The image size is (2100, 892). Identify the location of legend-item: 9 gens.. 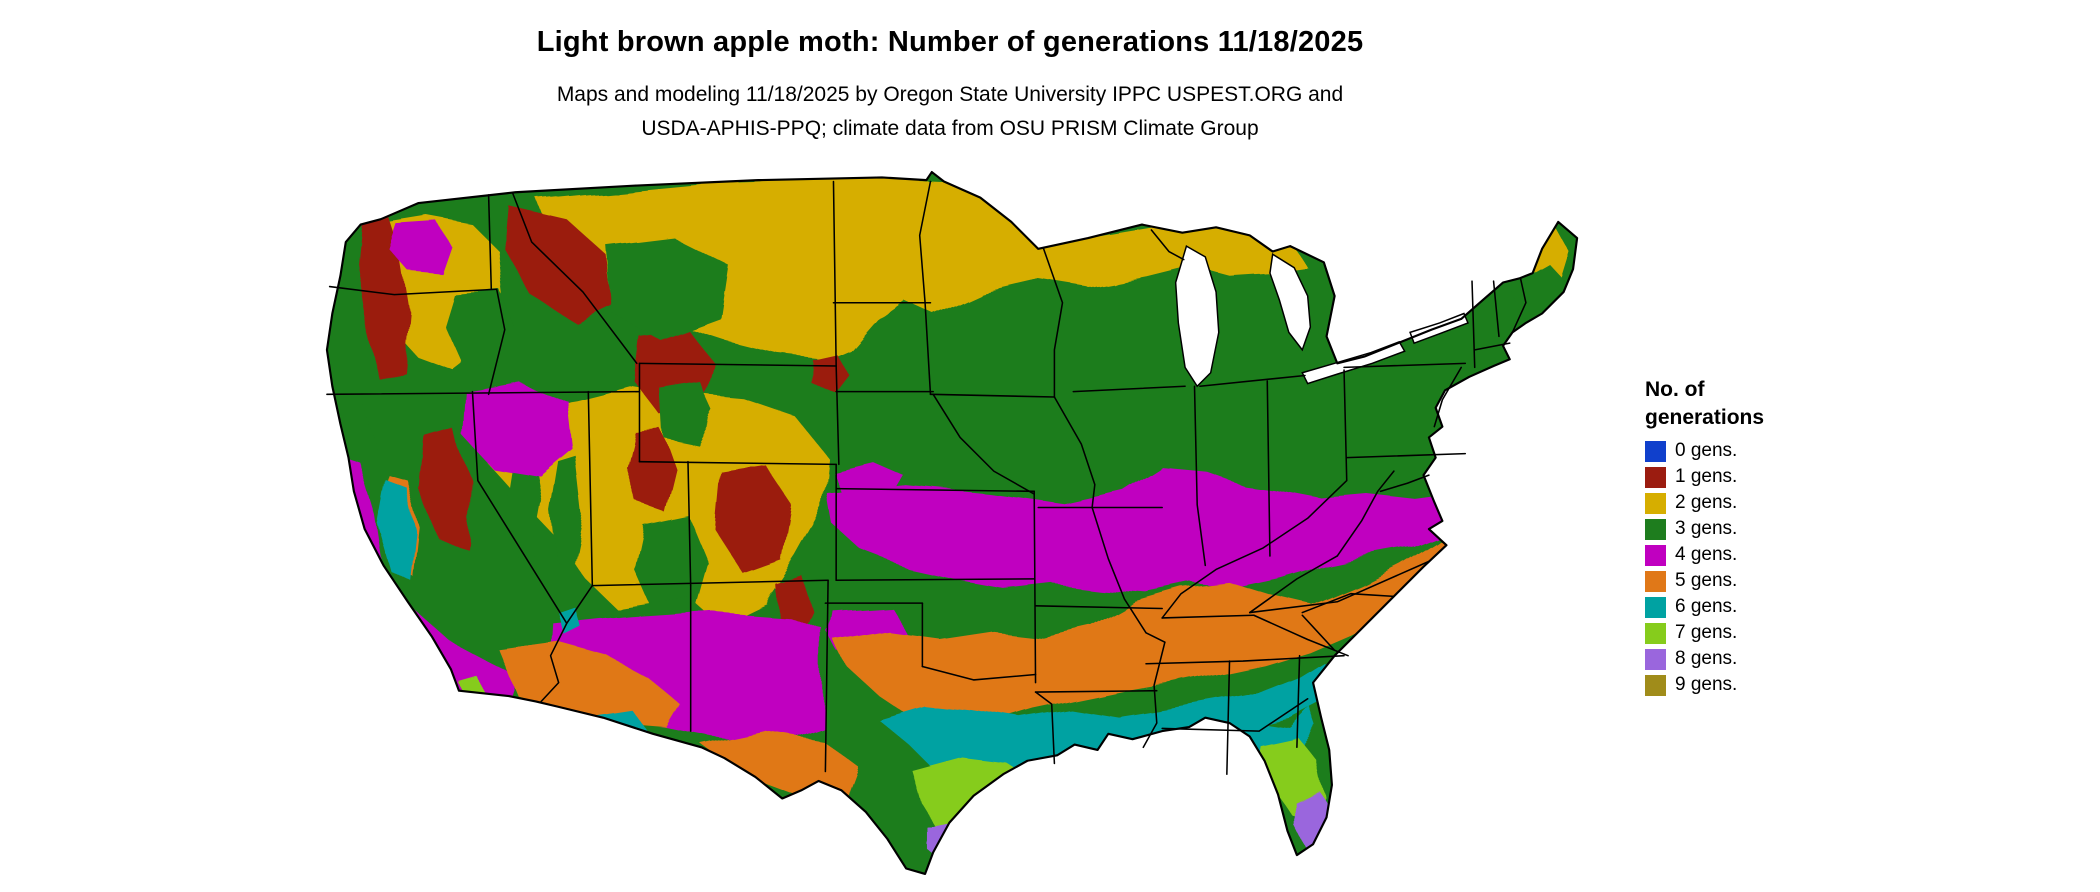
(1755, 685).